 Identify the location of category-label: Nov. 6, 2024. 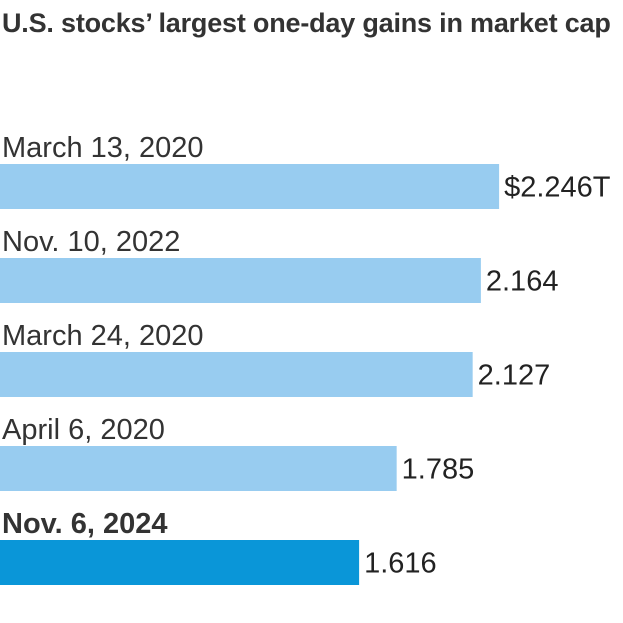
(85, 524).